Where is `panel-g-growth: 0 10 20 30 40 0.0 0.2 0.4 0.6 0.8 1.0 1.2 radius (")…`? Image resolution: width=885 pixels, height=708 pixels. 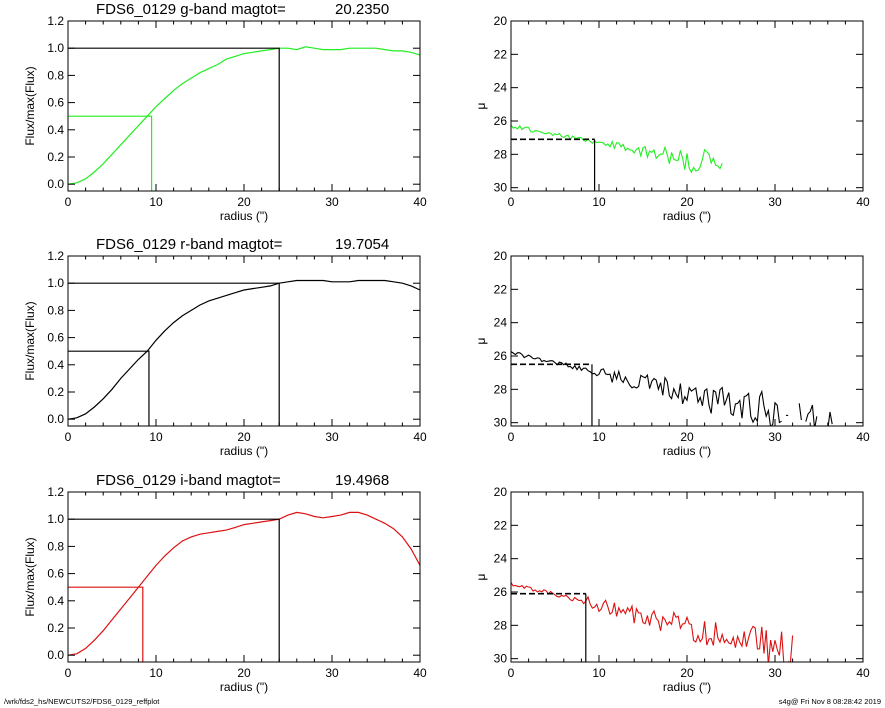
panel-g-growth: 0 10 20 30 40 0.0 0.2 0.4 0.6 0.8 1.0 1.2 radius (")… is located at coordinates (225, 112).